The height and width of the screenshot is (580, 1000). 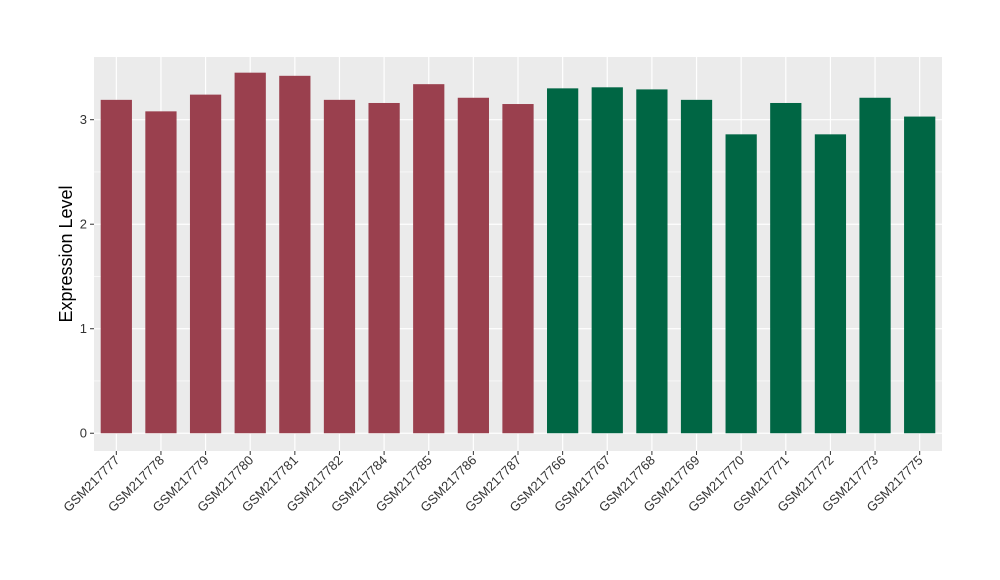 I want to click on y-axis-title: Expression Level, so click(x=66, y=253).